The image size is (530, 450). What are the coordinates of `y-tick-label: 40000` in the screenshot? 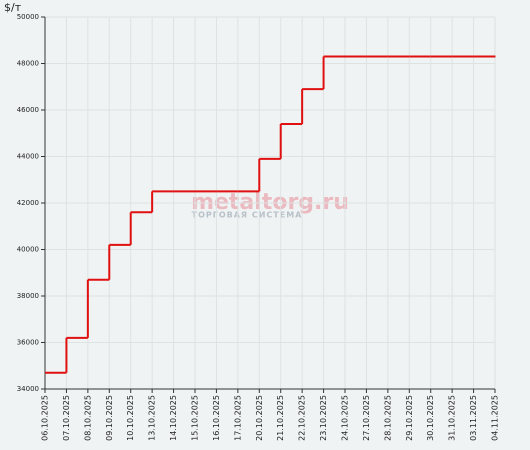 It's located at (28, 250).